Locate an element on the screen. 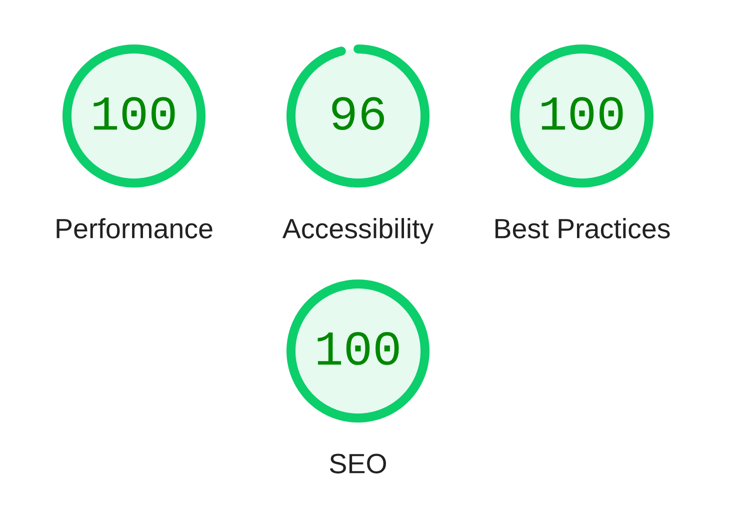 This screenshot has height=506, width=750. data-label: 96 is located at coordinates (358, 113).